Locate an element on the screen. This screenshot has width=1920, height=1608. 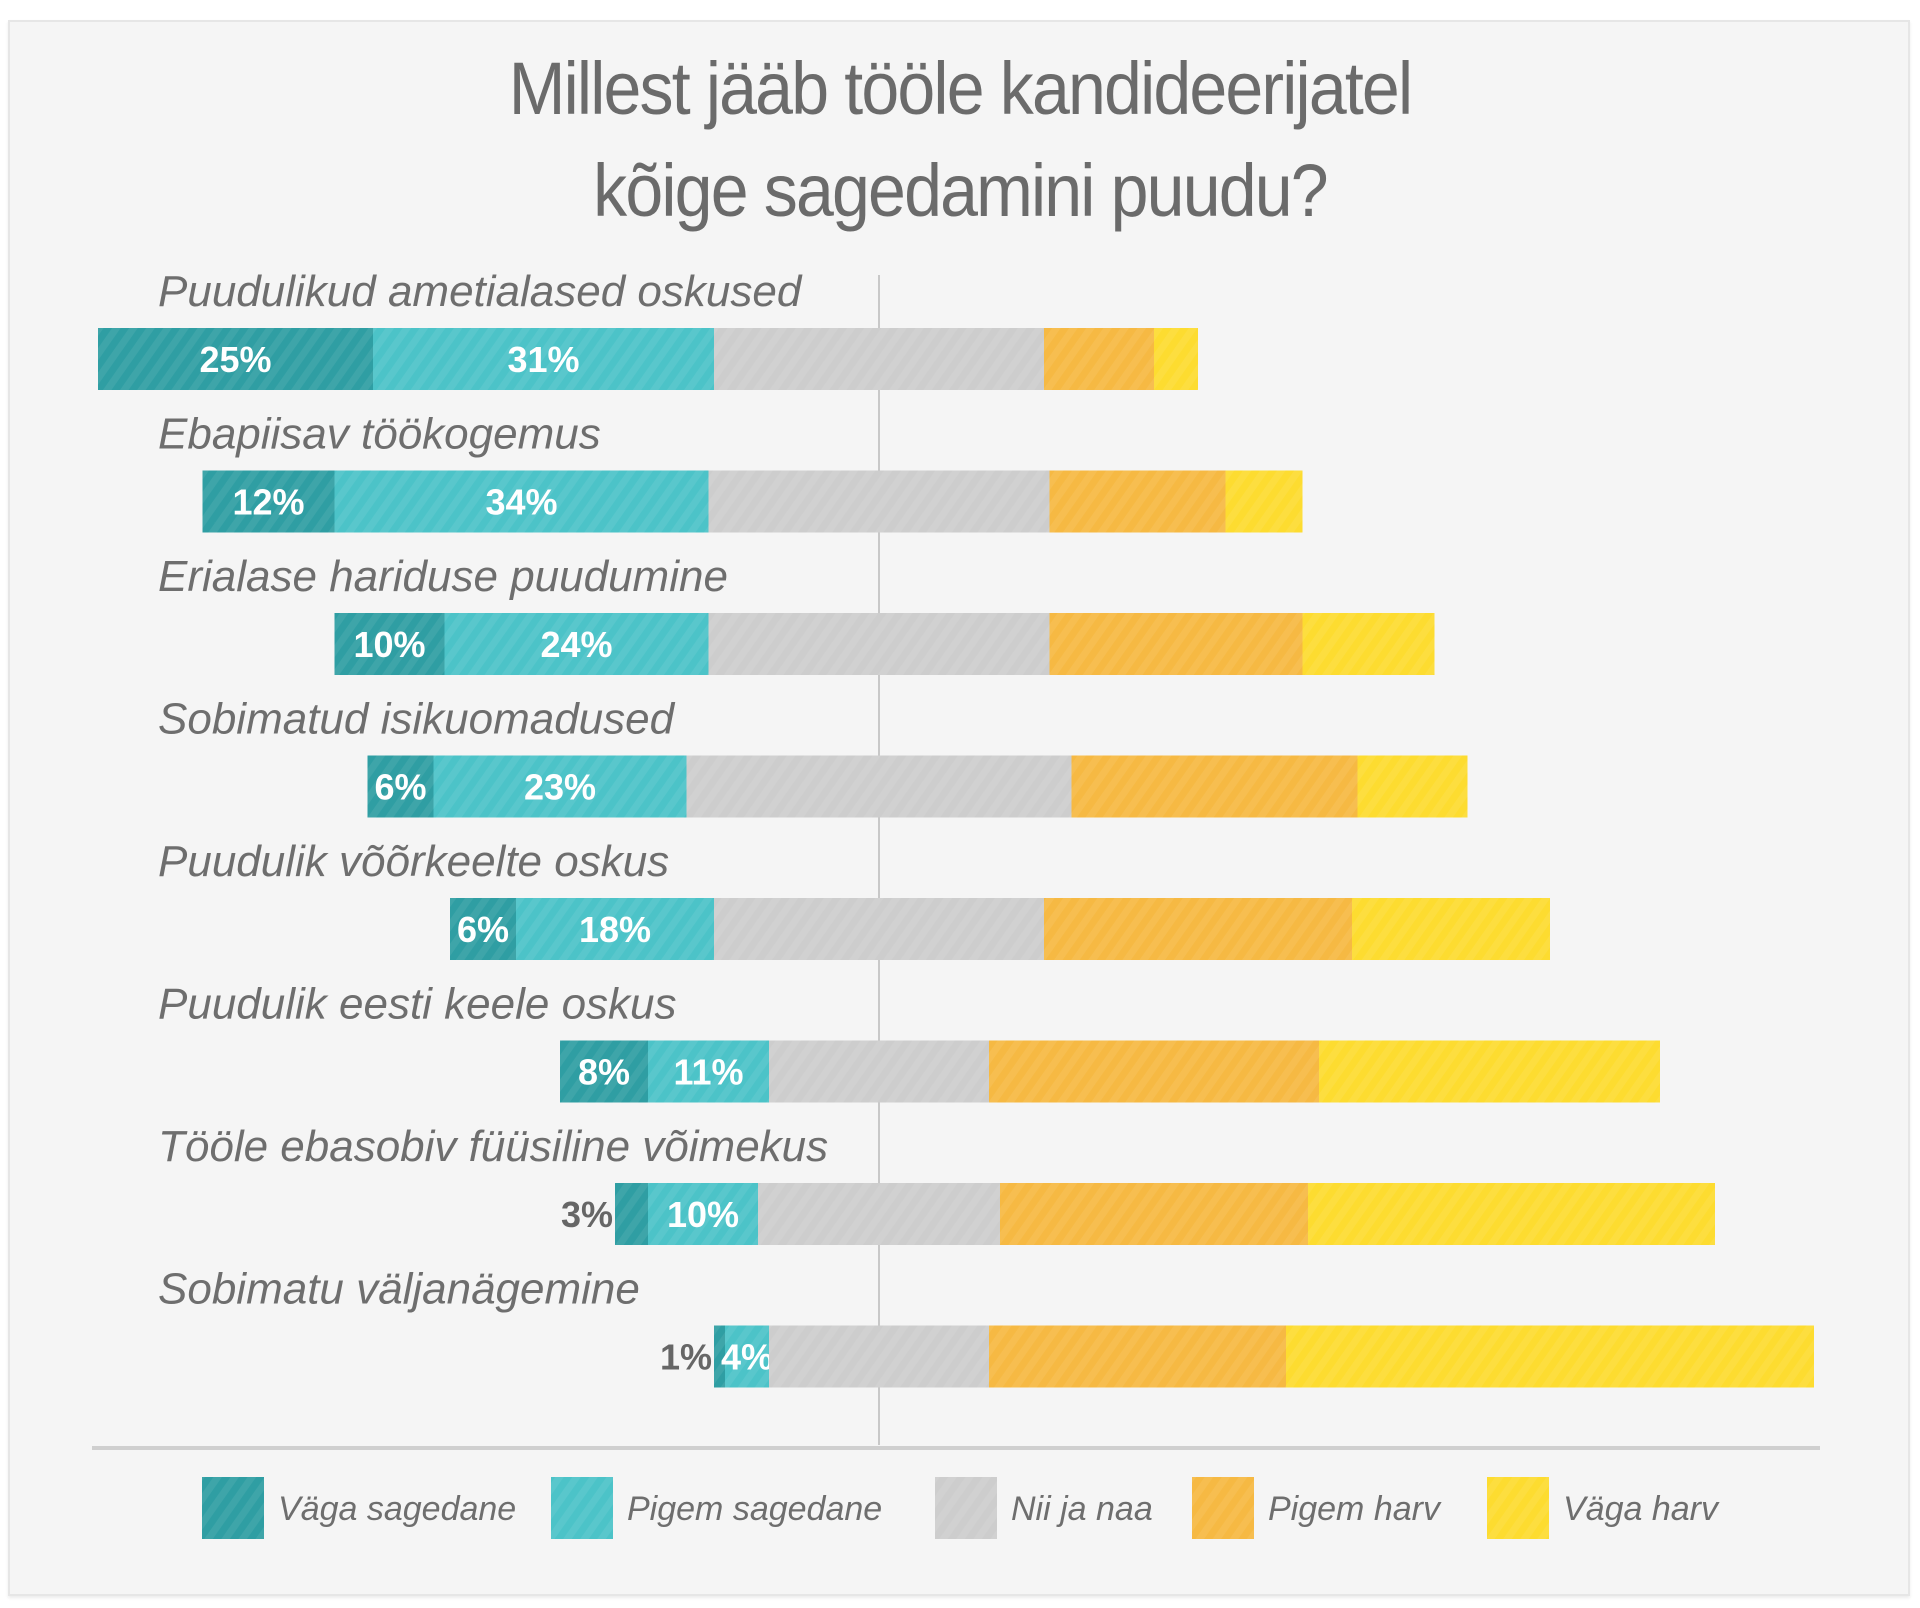
data-label: 11% is located at coordinates (708, 1072).